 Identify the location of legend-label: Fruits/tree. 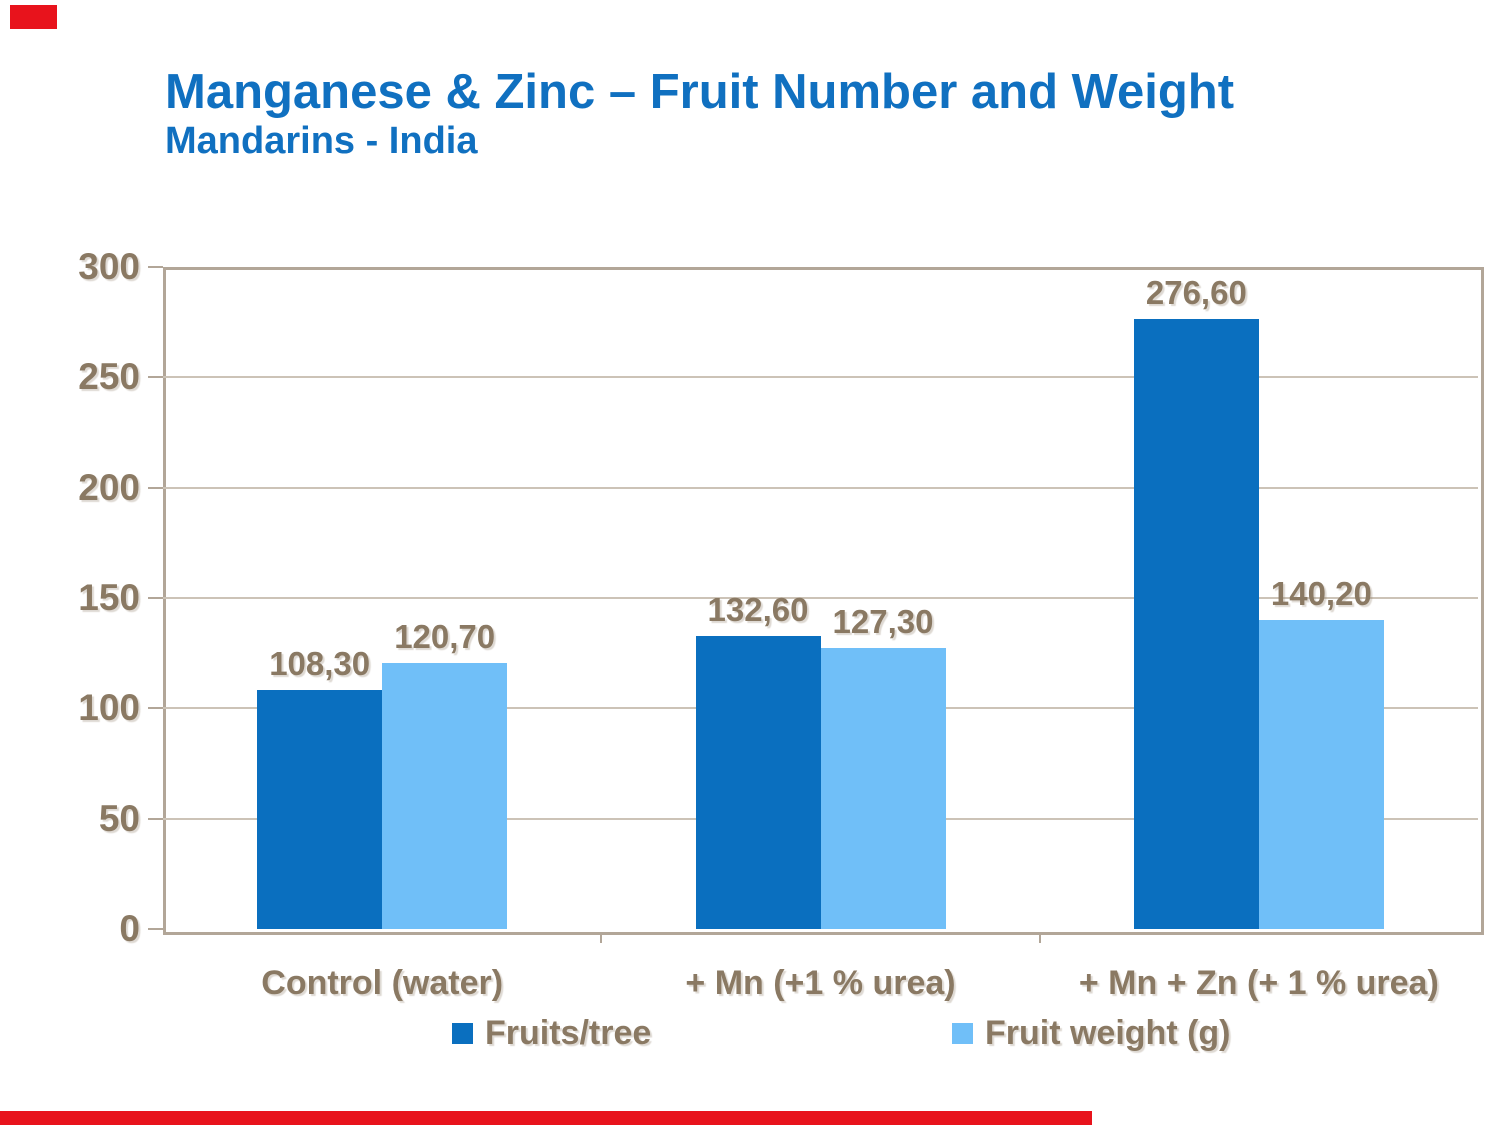
(568, 1033).